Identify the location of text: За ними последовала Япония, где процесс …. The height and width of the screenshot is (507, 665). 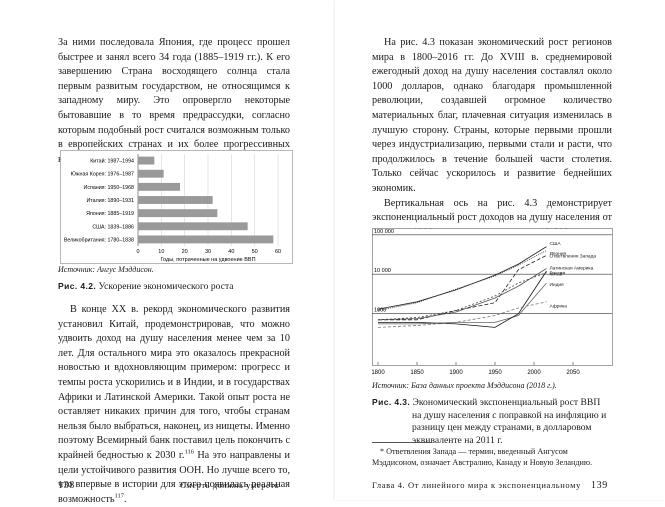
(174, 101).